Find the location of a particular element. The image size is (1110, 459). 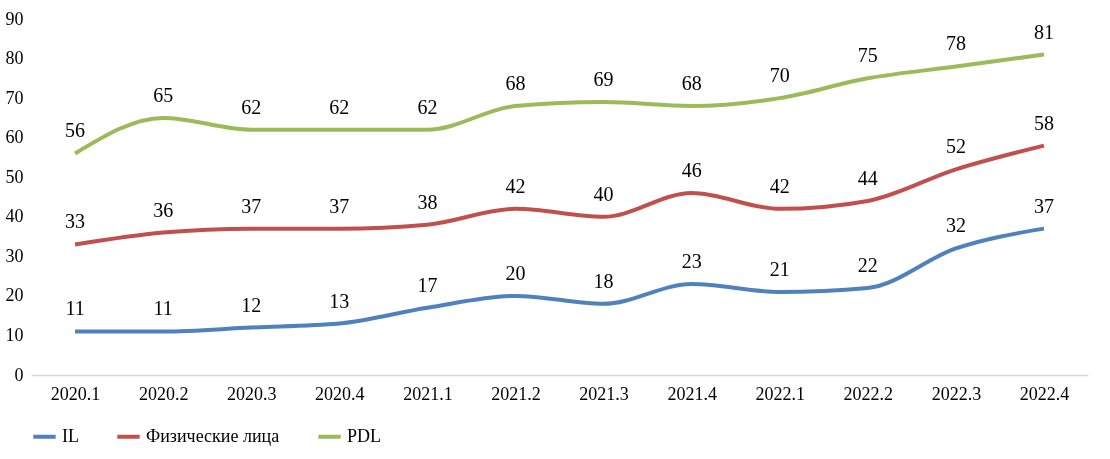

x-tick-label: 2020.4 is located at coordinates (340, 393).